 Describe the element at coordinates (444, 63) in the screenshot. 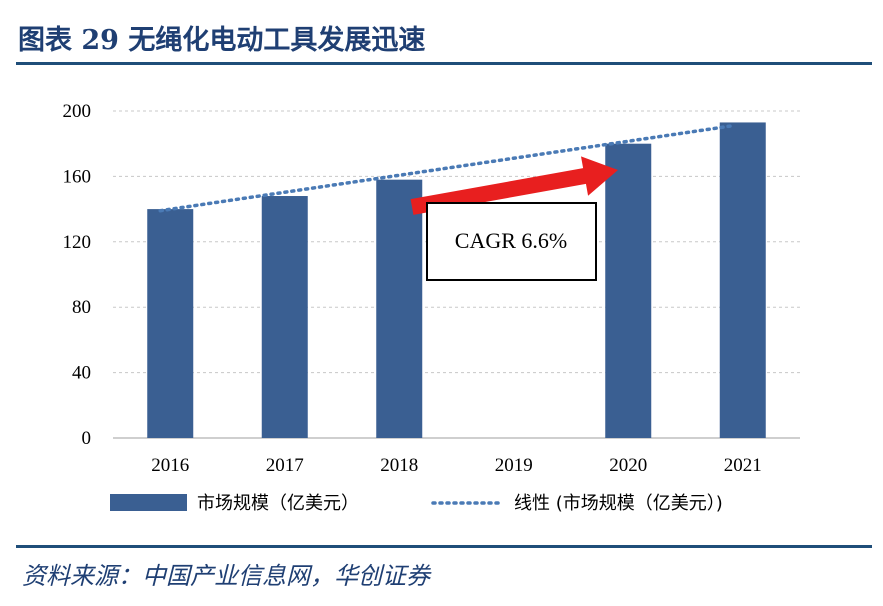

I see `title-rule` at that location.